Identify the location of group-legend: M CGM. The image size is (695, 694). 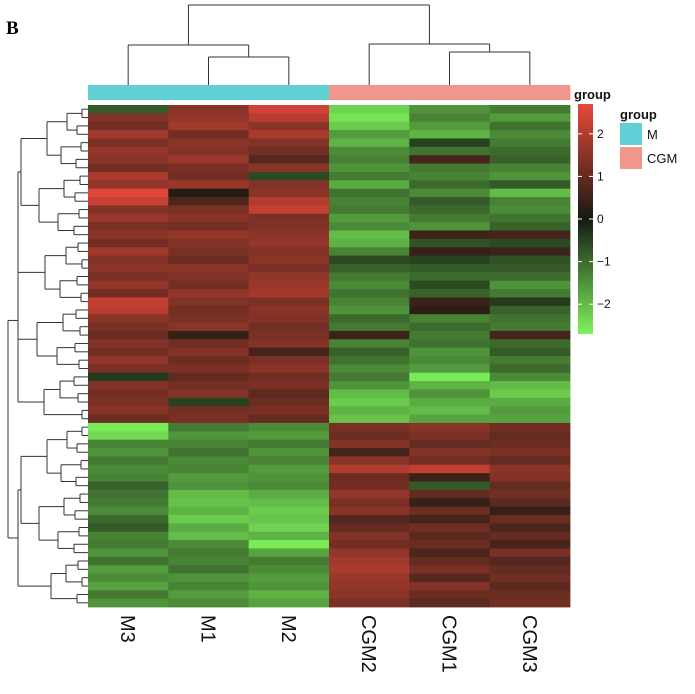
(648, 146).